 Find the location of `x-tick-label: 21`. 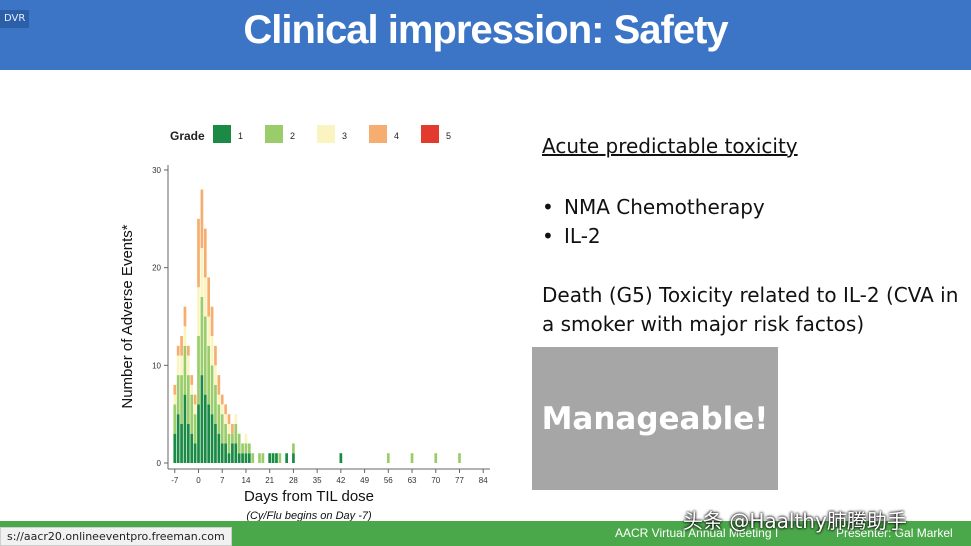

x-tick-label: 21 is located at coordinates (269, 480).